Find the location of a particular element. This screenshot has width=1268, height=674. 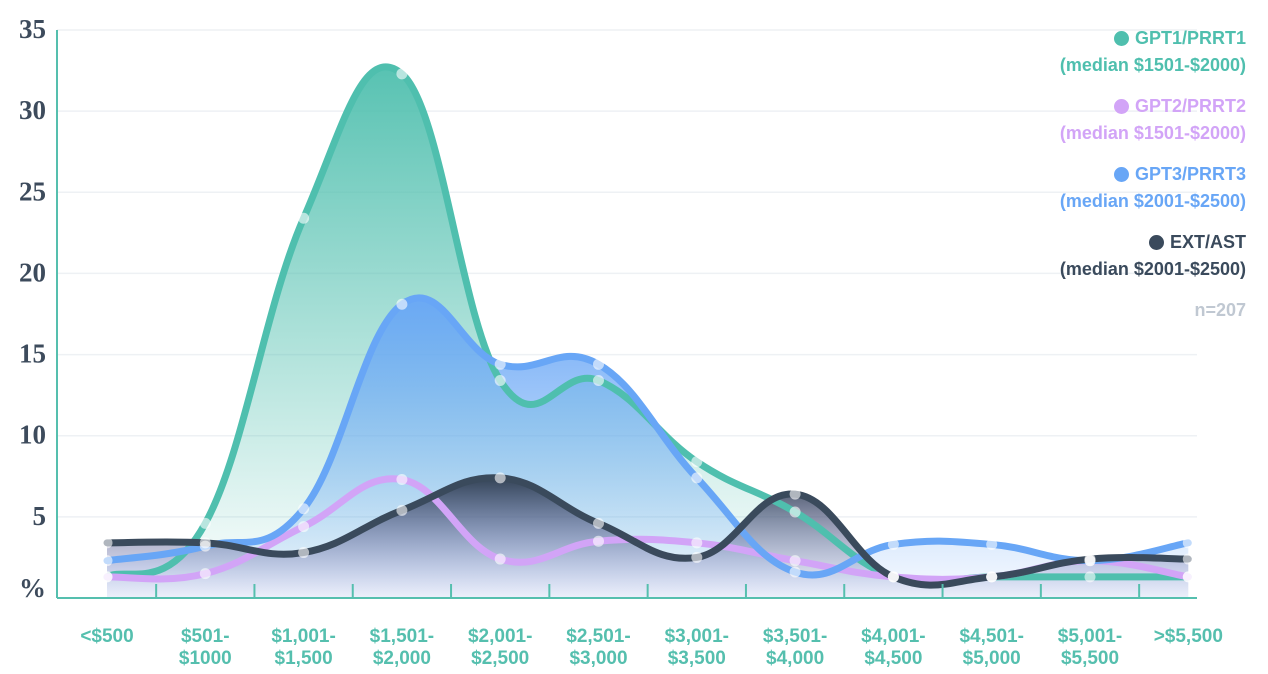

x-tick-label-line2: $4,000 is located at coordinates (795, 658).